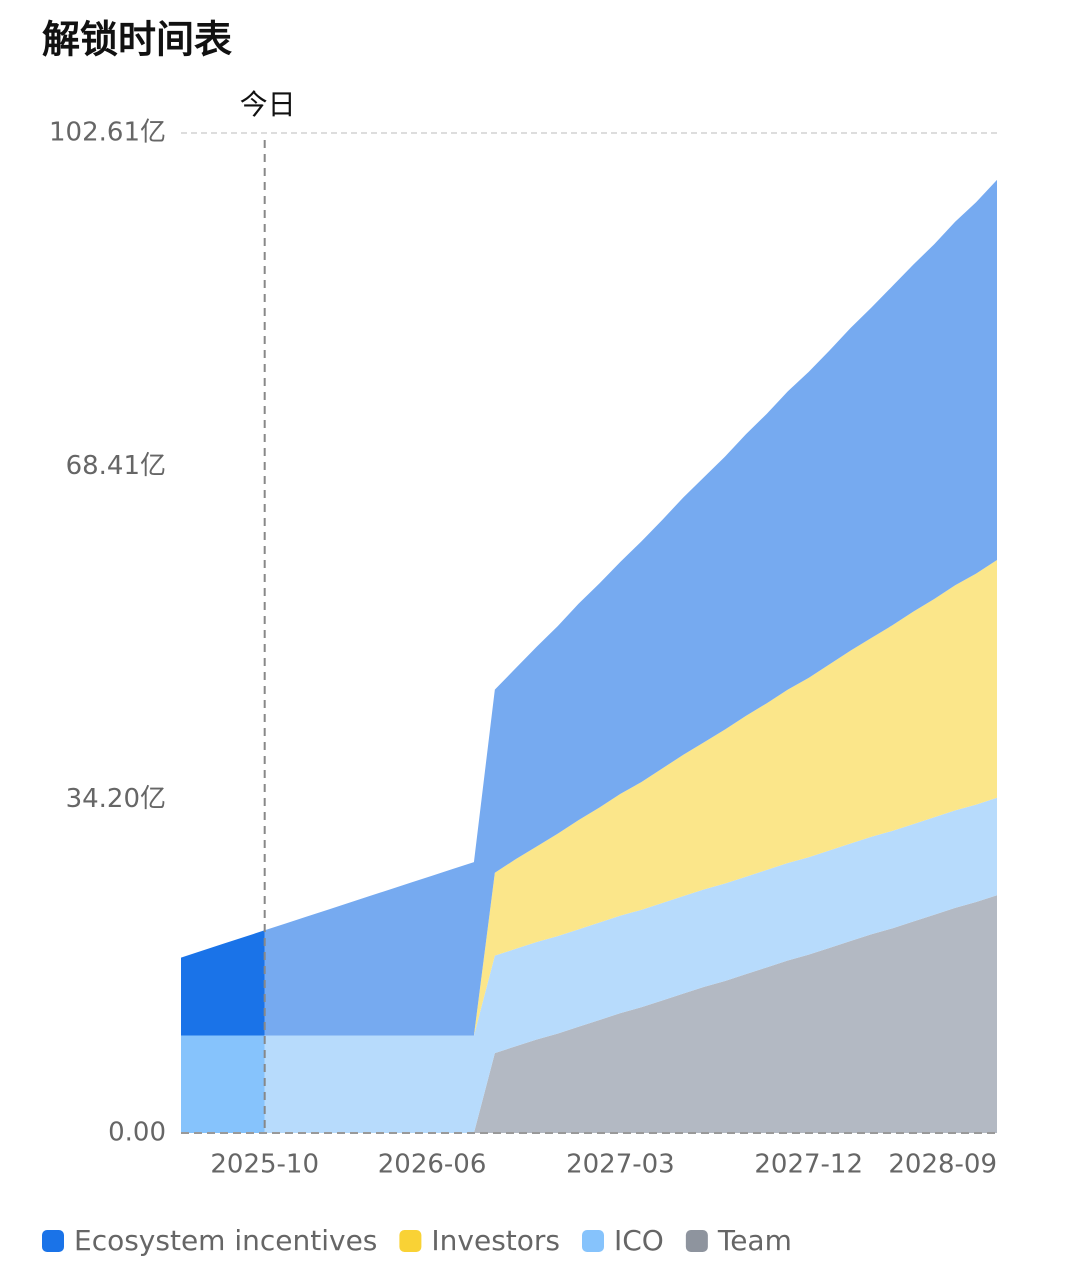  What do you see at coordinates (432, 1165) in the screenshot?
I see `x-tick-label: 2026-06` at bounding box center [432, 1165].